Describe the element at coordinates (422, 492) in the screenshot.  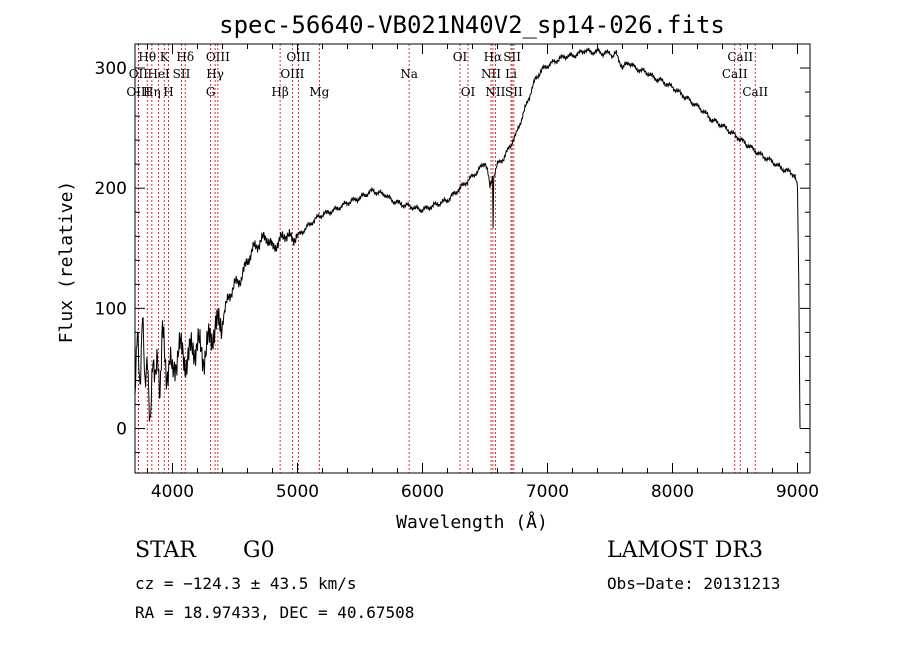
I see `x-tick-label: 6000` at that location.